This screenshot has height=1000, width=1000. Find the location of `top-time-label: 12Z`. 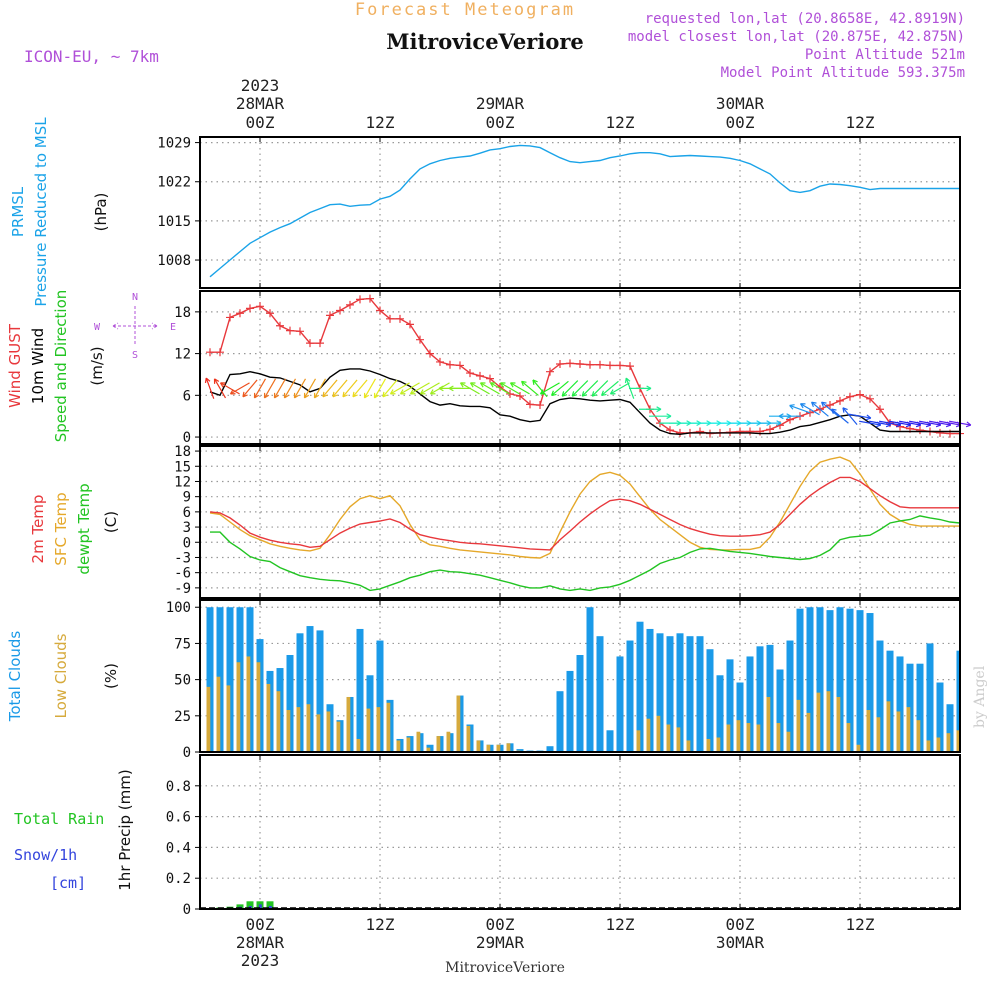

top-time-label: 12Z is located at coordinates (860, 122).